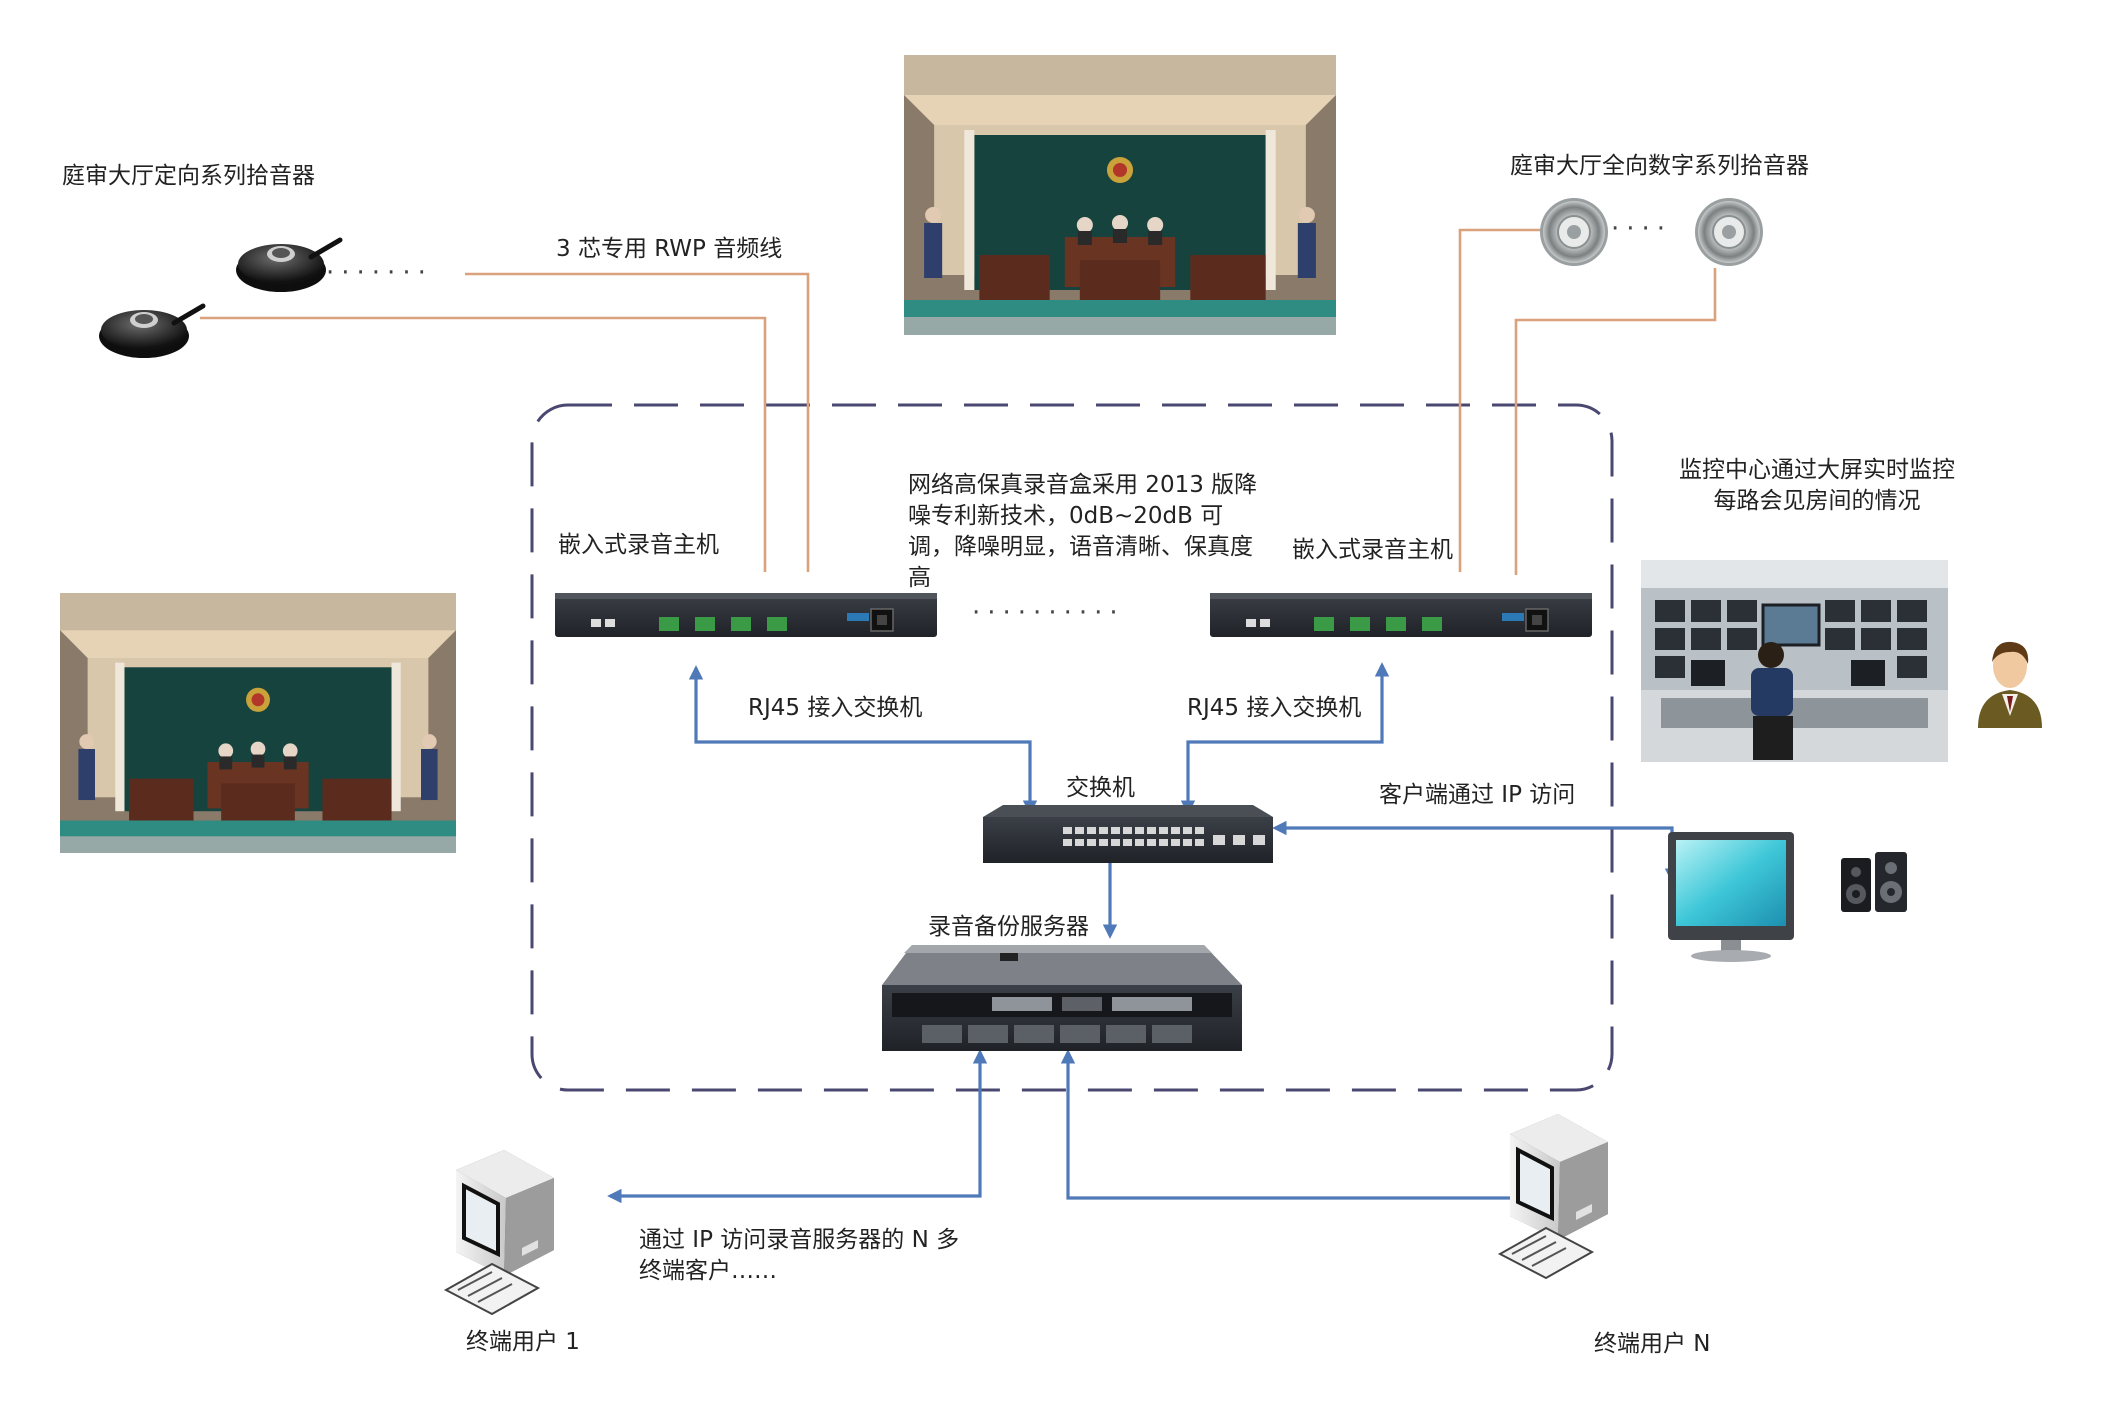 This screenshot has width=2114, height=1404. Describe the element at coordinates (1642, 229) in the screenshot. I see `omni-mic-ellipsis: ····` at that location.